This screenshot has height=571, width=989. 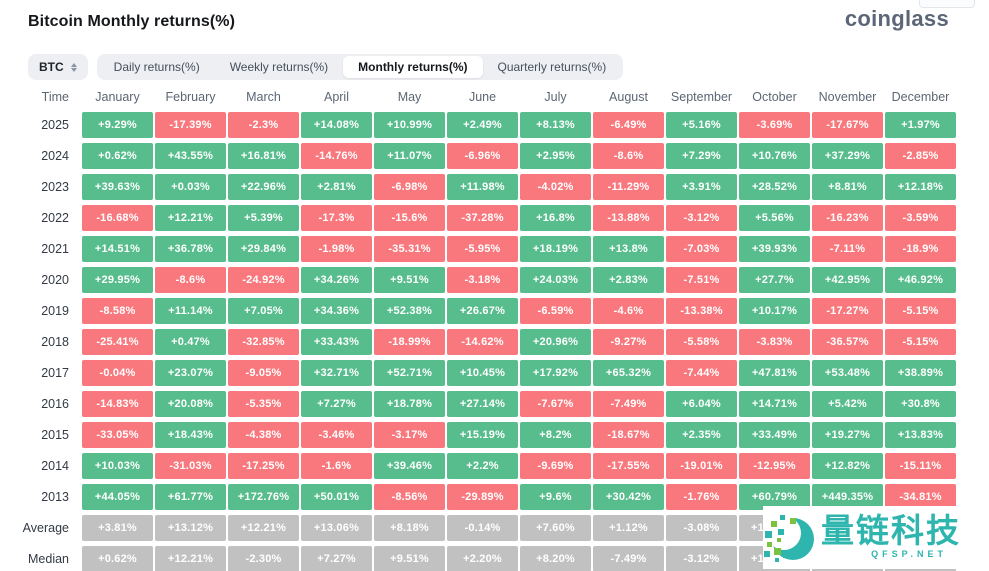 I want to click on return-cell: +30.8%, so click(x=920, y=404).